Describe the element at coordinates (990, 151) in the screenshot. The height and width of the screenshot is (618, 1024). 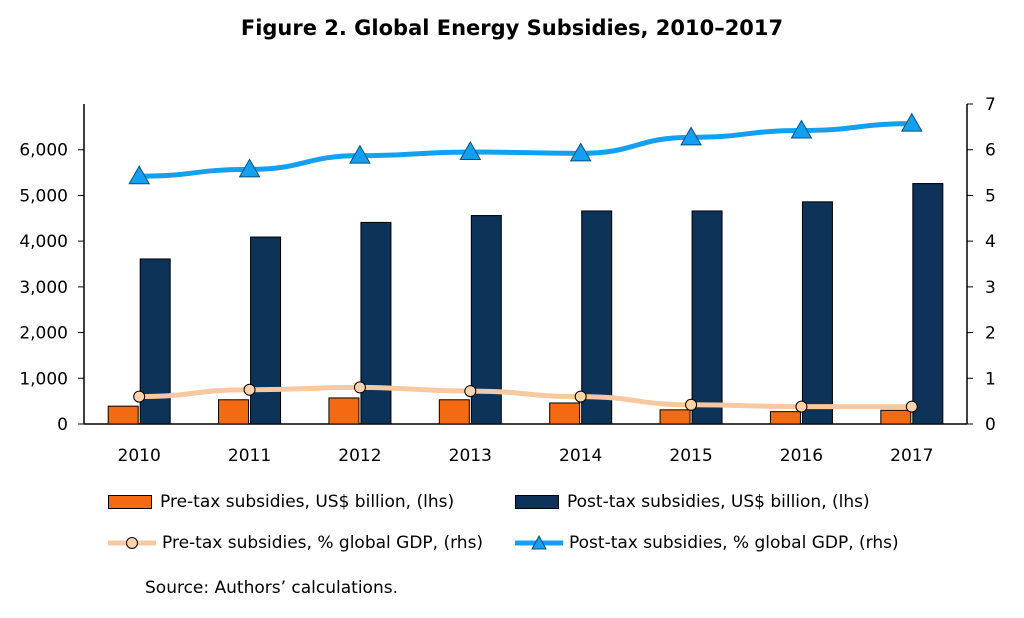
I see `y-right-tick-label: 6` at that location.